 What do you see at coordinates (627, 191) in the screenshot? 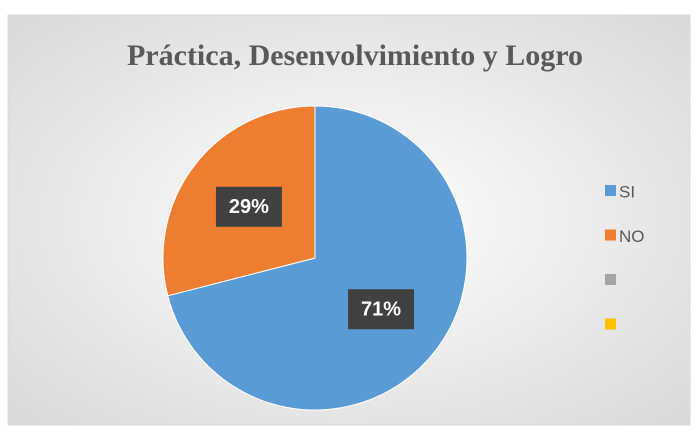
I see `legend-label: SI` at bounding box center [627, 191].